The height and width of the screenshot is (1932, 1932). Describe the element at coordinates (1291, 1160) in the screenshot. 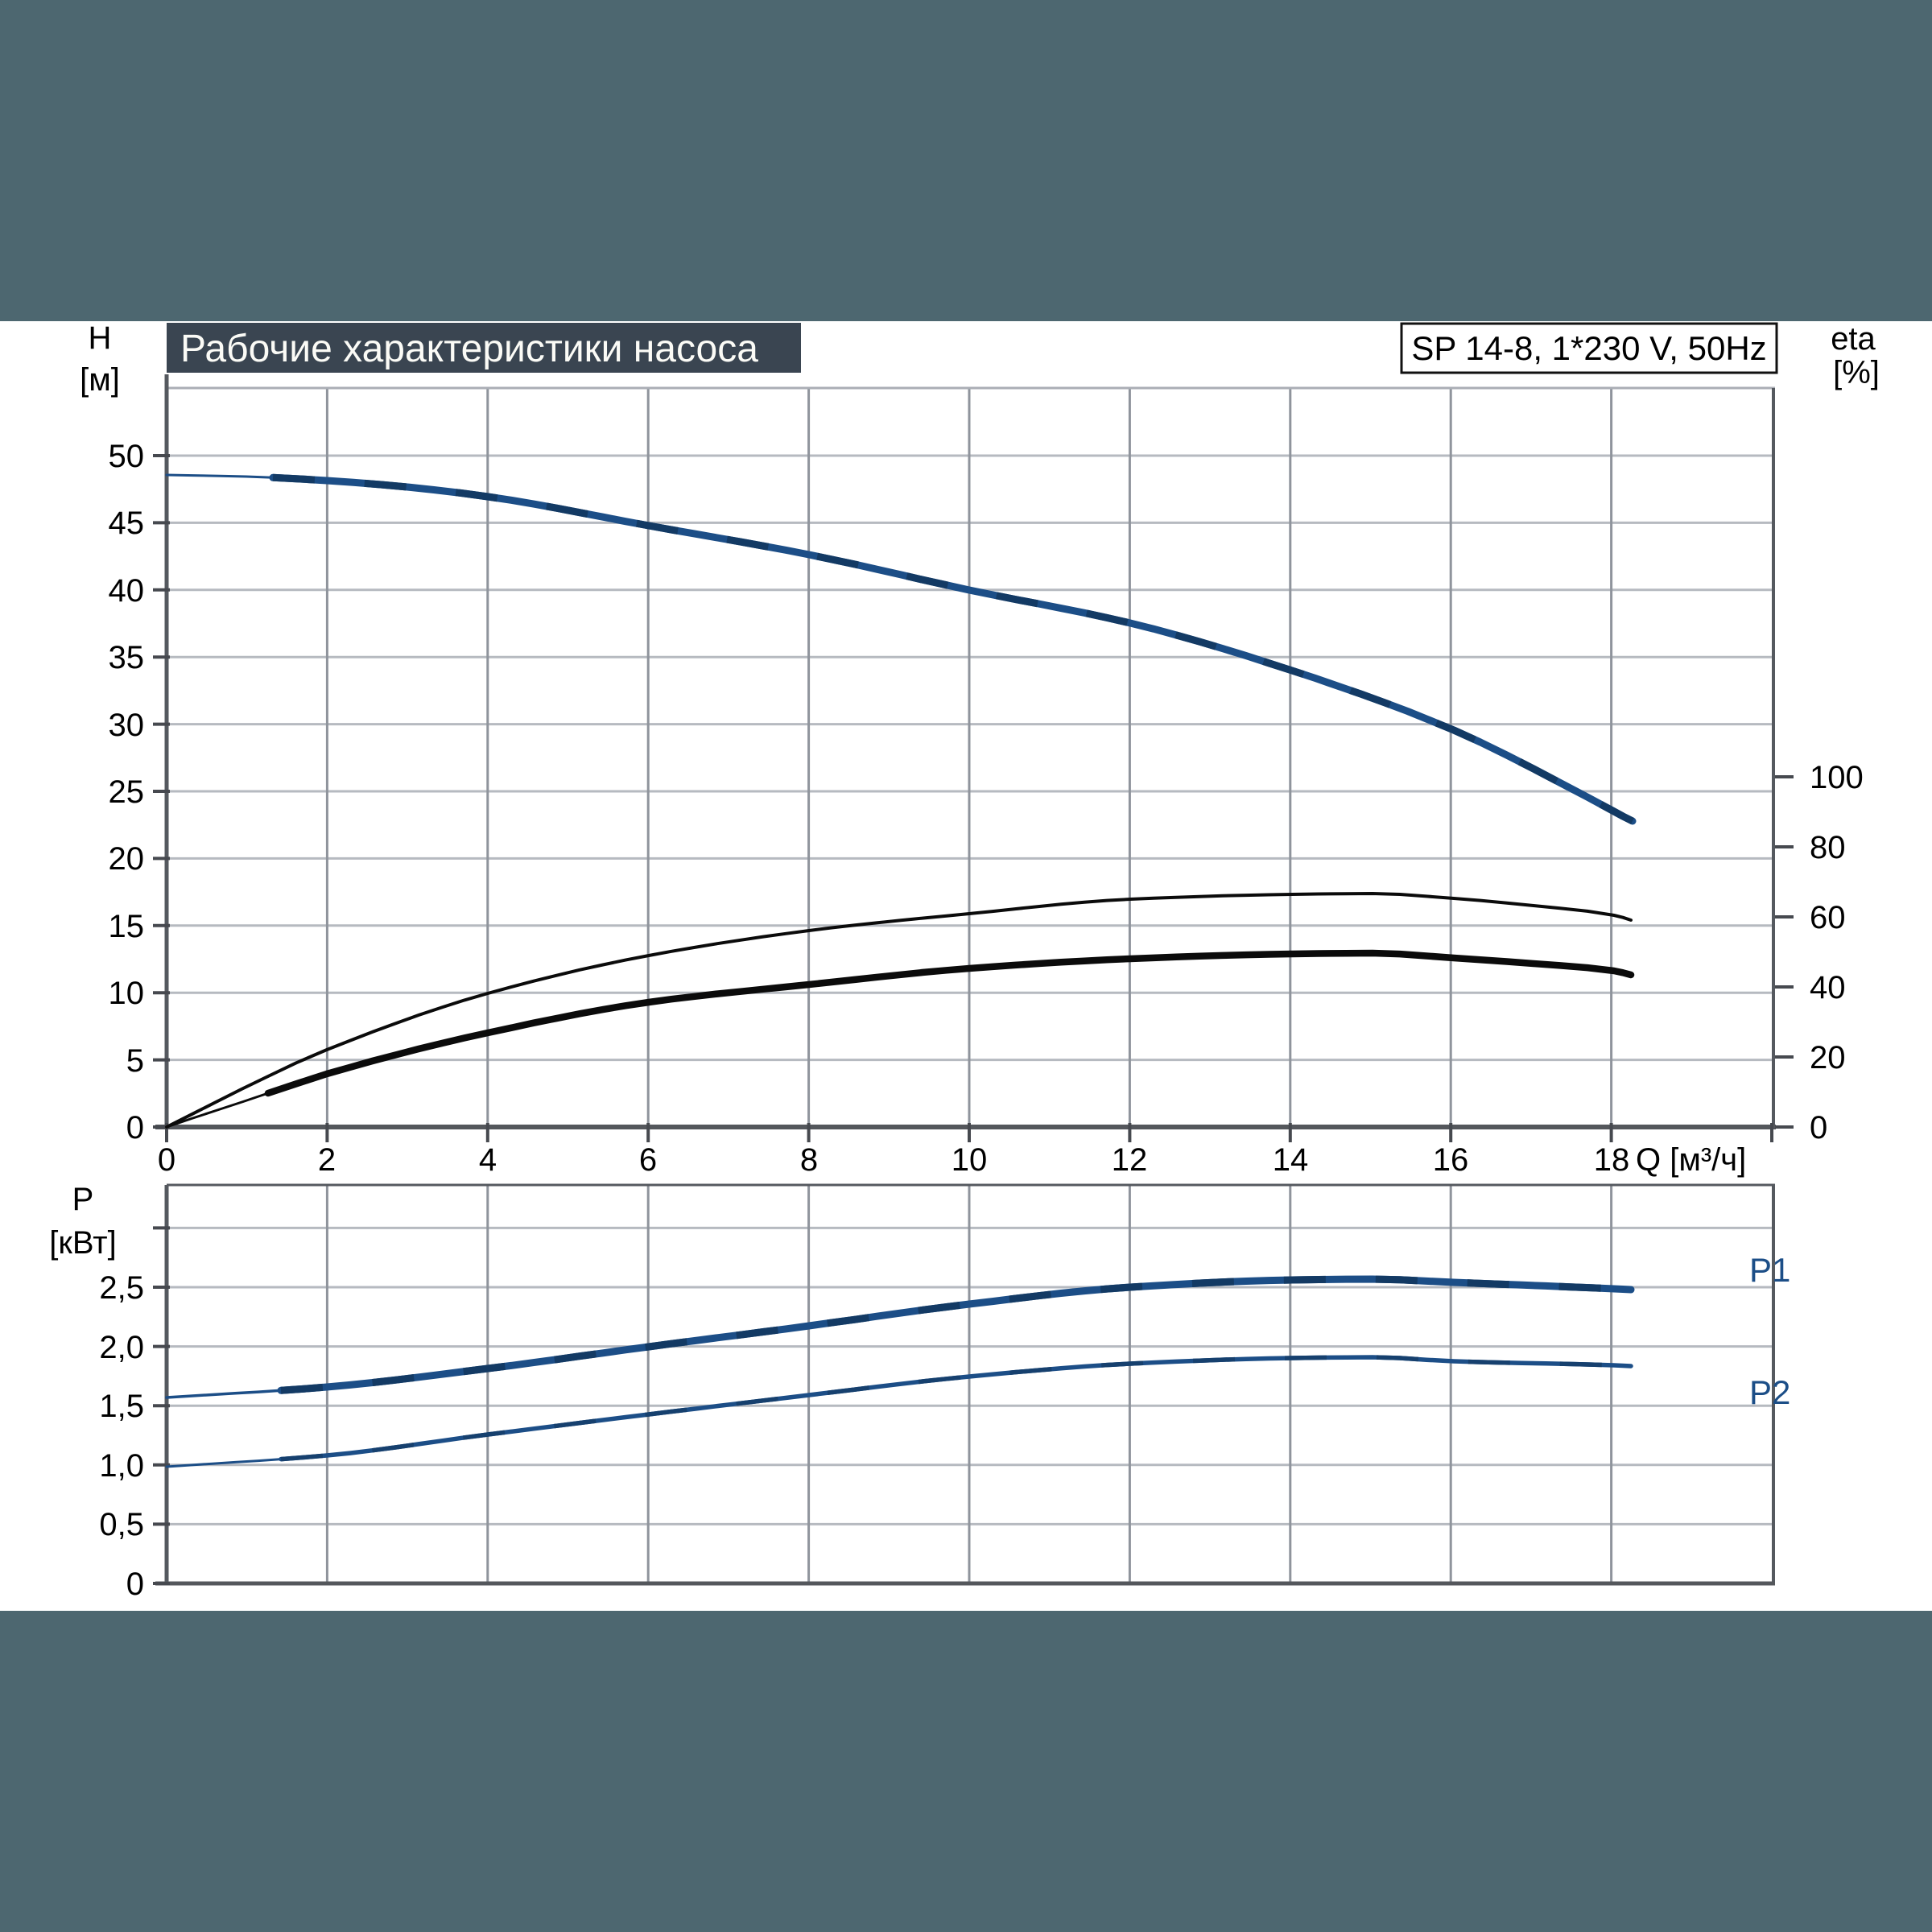

I see `svg-text: 14` at that location.